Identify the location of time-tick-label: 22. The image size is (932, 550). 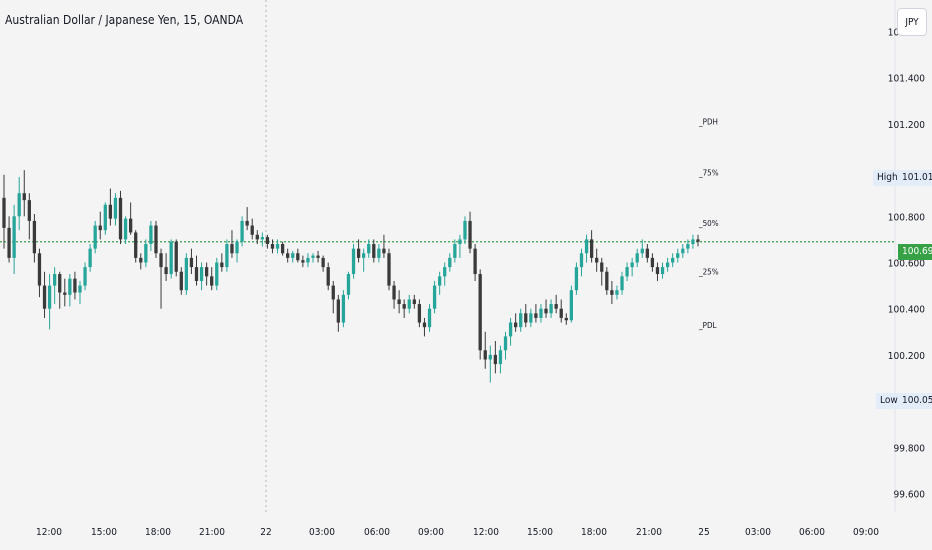
(265, 532).